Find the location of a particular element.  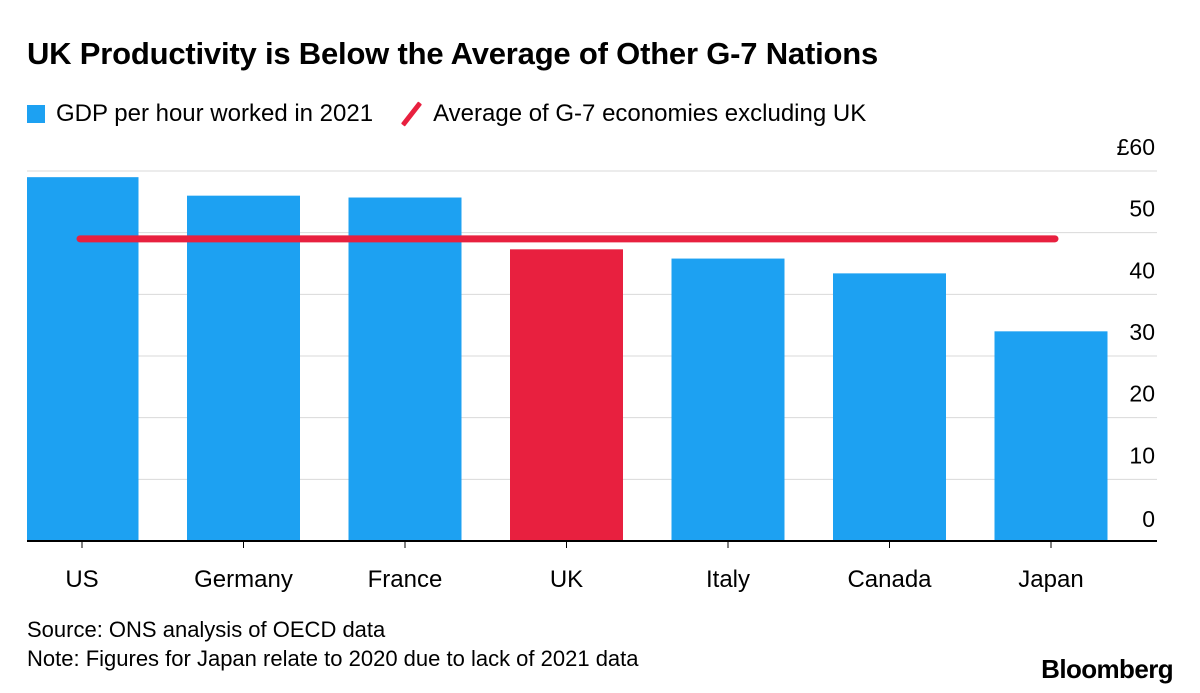

brand-logo: Bloomberg is located at coordinates (1107, 669).